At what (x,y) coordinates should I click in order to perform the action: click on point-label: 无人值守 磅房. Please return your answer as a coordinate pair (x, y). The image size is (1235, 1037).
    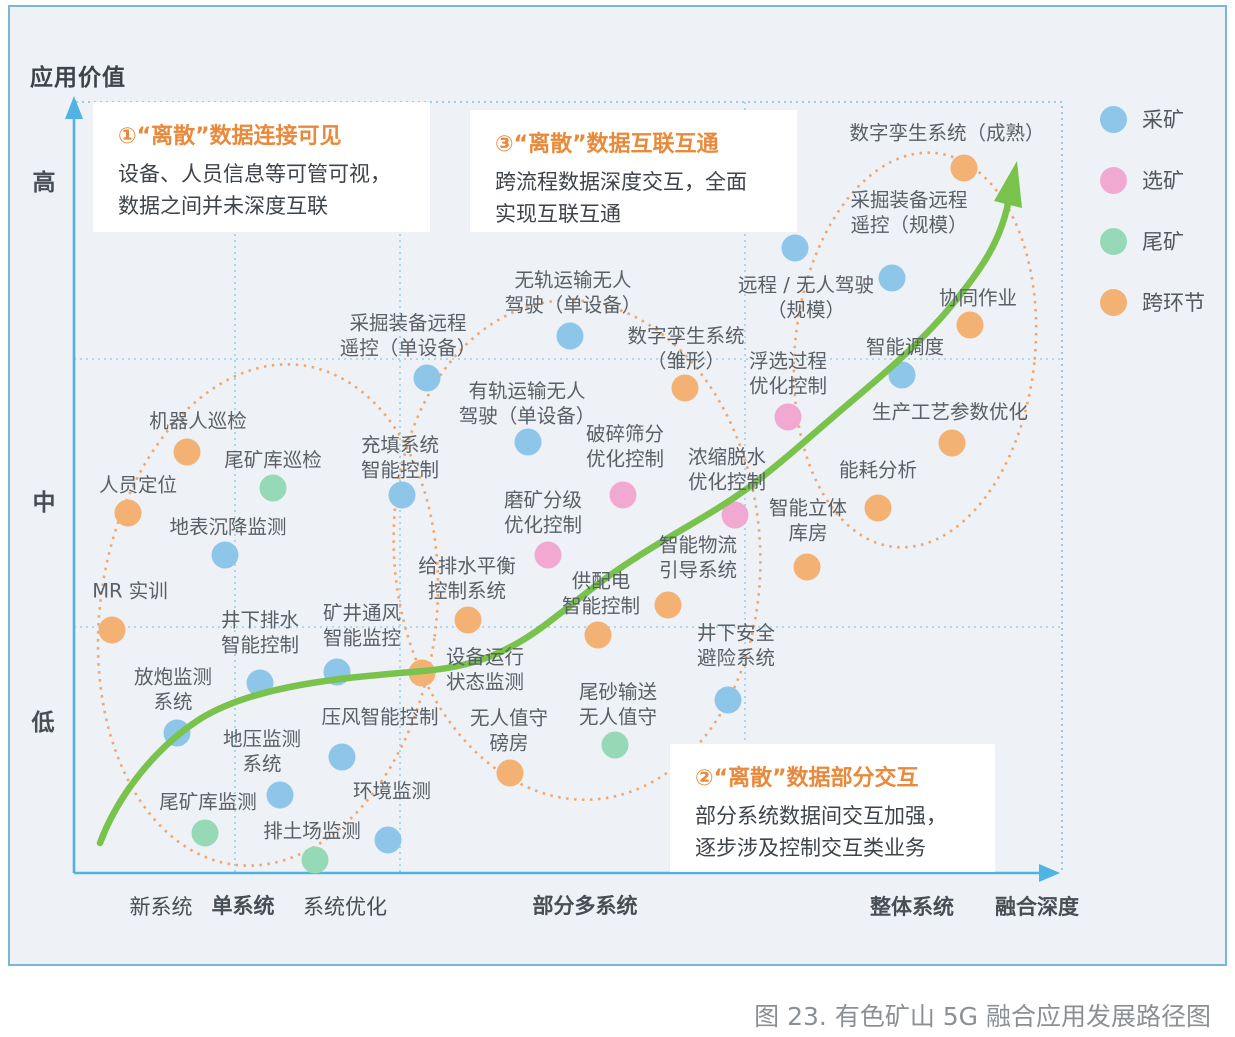
    Looking at the image, I should click on (509, 730).